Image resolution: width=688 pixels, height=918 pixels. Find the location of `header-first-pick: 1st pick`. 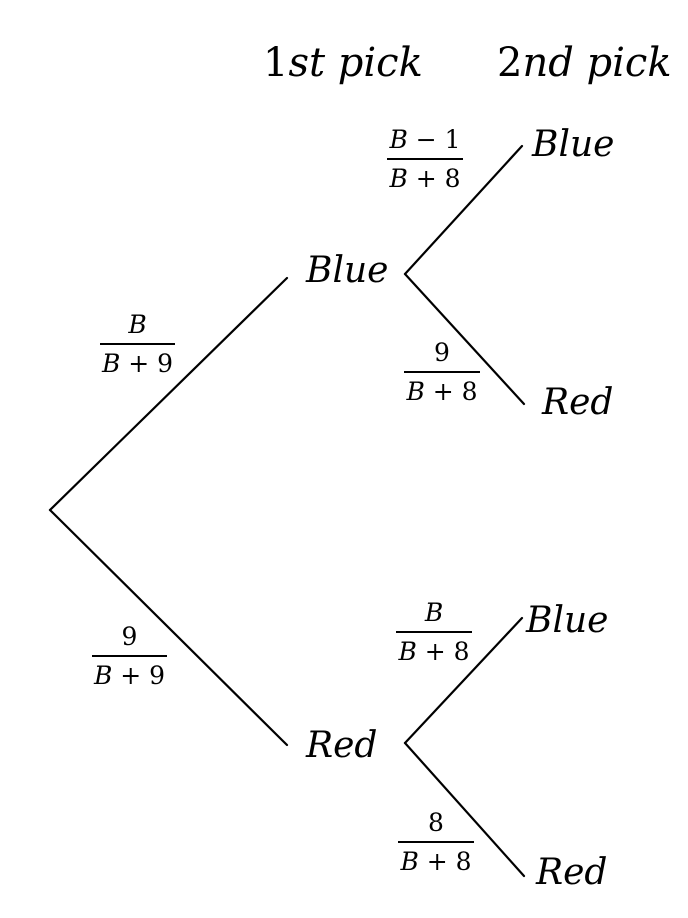

header-first-pick: 1st pick is located at coordinates (343, 63).